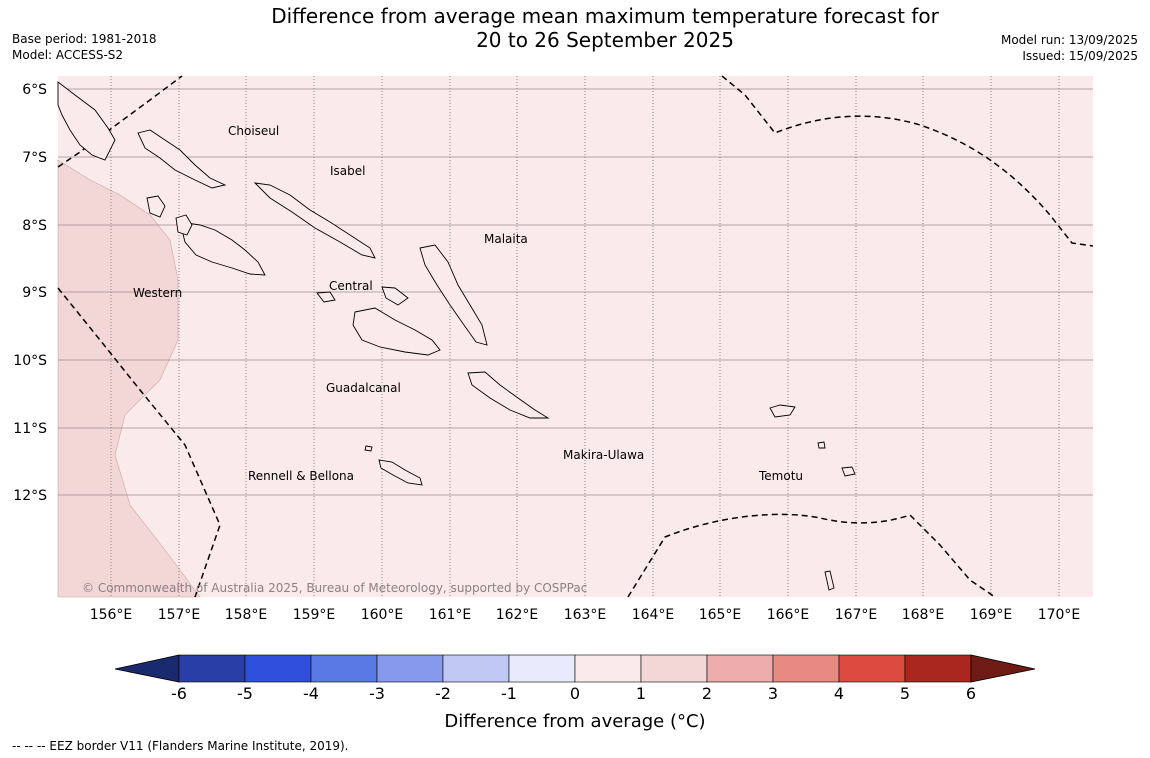  I want to click on lat-label: 9°S, so click(34, 293).